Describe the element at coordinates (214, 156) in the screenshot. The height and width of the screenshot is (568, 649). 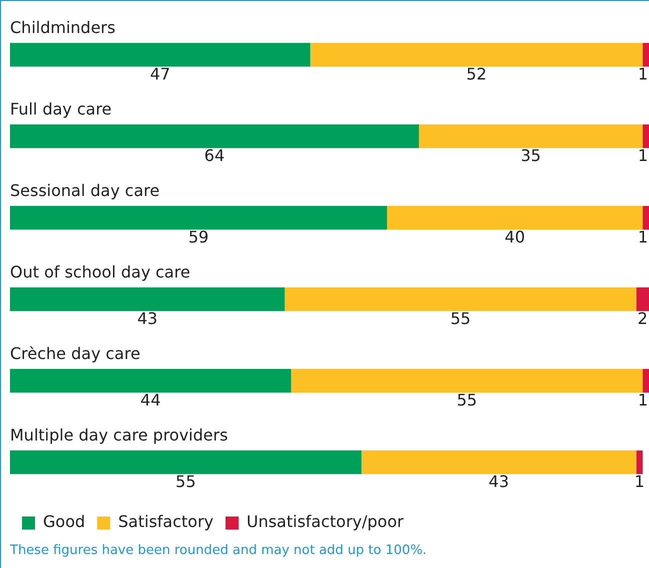
I see `data-label: 64` at that location.